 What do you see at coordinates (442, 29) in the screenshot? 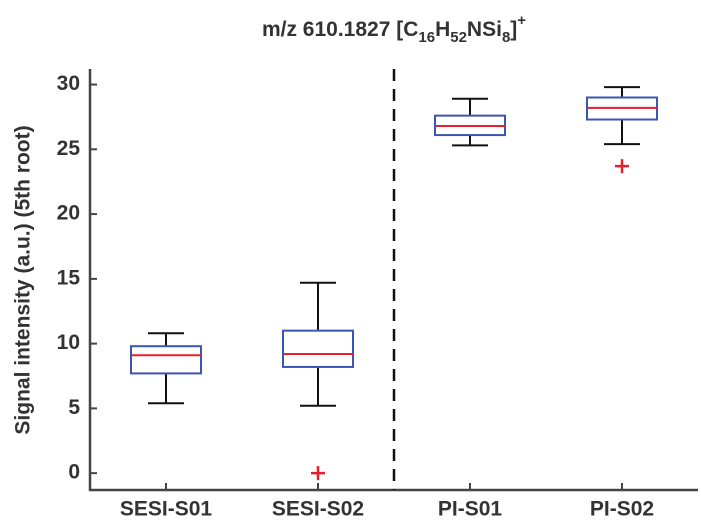
I see `title-part: H` at bounding box center [442, 29].